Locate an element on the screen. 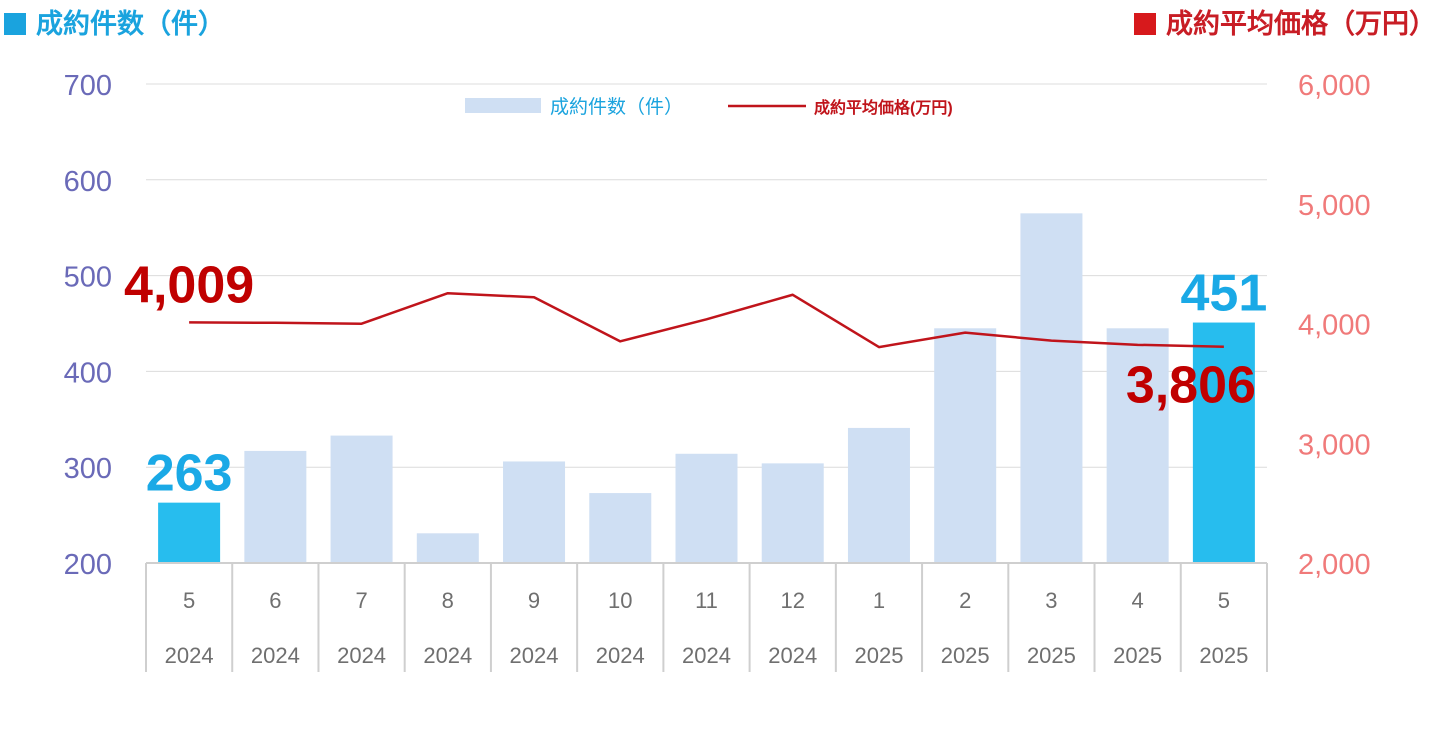 This screenshot has height=738, width=1440. right-tick-label: 4,000 is located at coordinates (1334, 326).